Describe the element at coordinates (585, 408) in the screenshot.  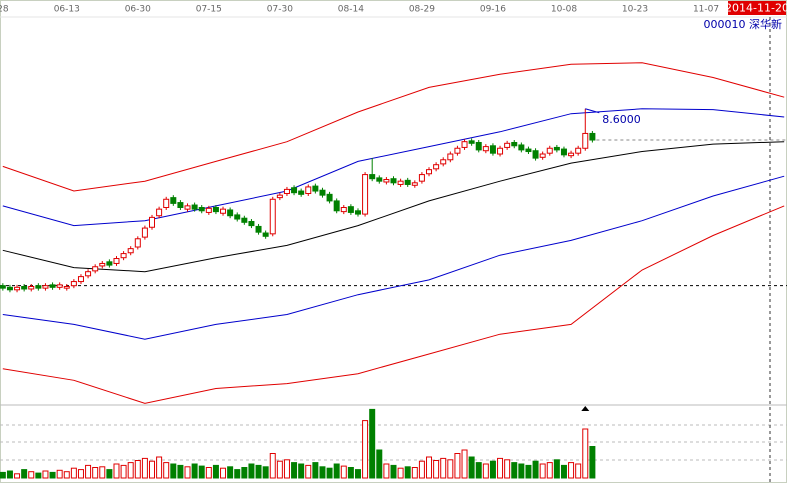
I see `volume-marker` at that location.